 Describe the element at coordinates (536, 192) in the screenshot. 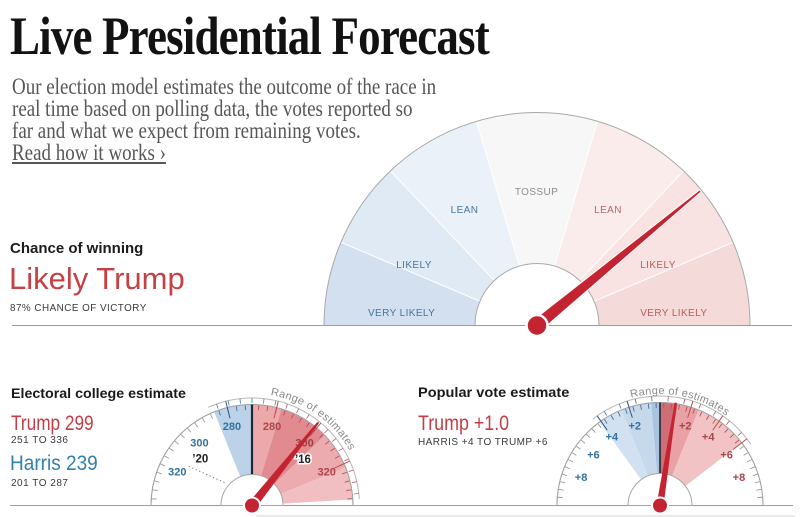

I see `svg-text: TOSSUP` at that location.